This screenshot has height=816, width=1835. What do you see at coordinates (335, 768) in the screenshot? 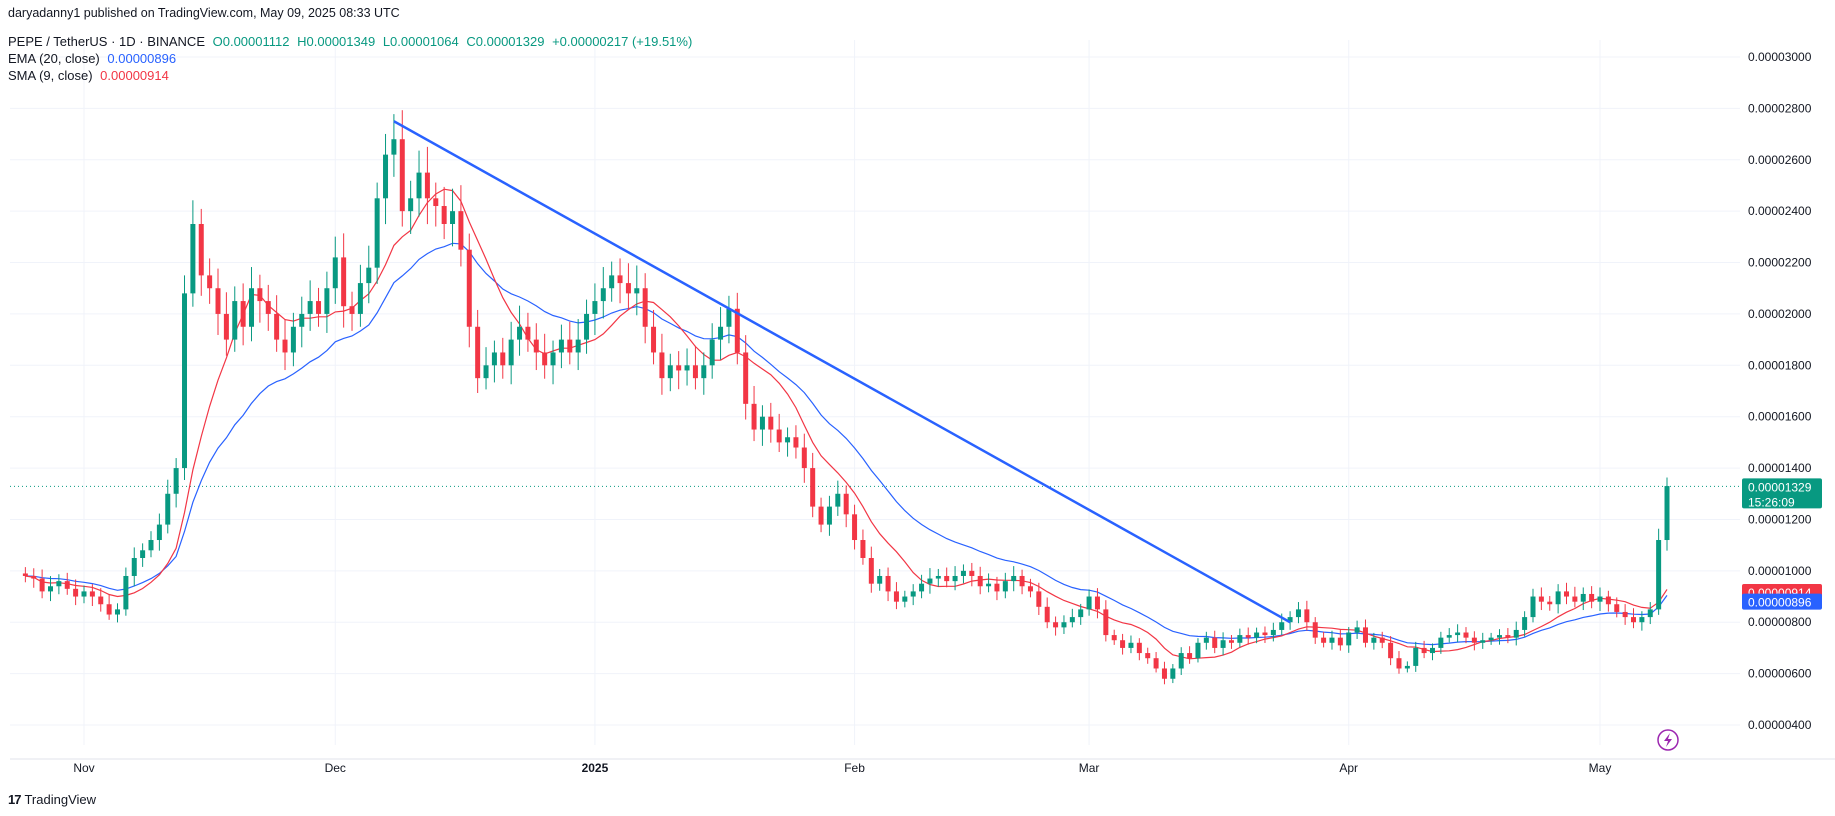
I see `x-tick-label: Dec` at bounding box center [335, 768].